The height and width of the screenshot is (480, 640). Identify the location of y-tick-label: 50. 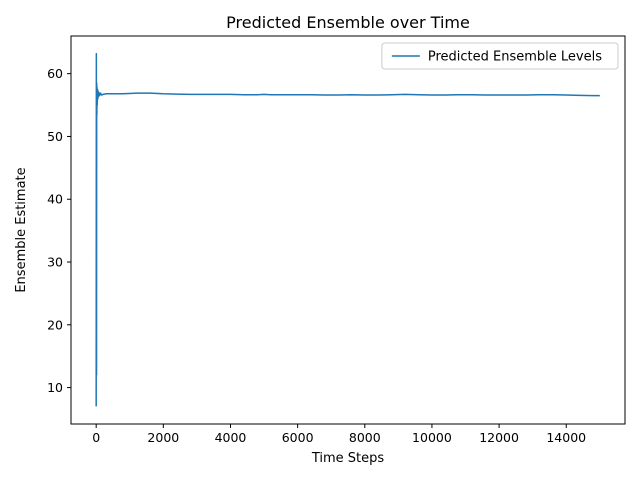
(55, 136).